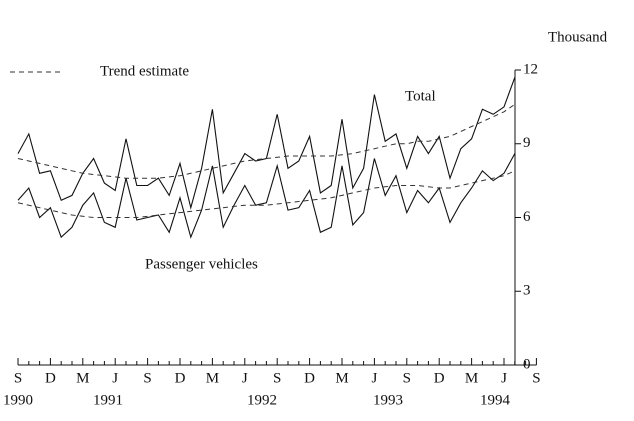 Image resolution: width=634 pixels, height=421 pixels. What do you see at coordinates (388, 400) in the screenshot?
I see `year-label: 1993` at bounding box center [388, 400].